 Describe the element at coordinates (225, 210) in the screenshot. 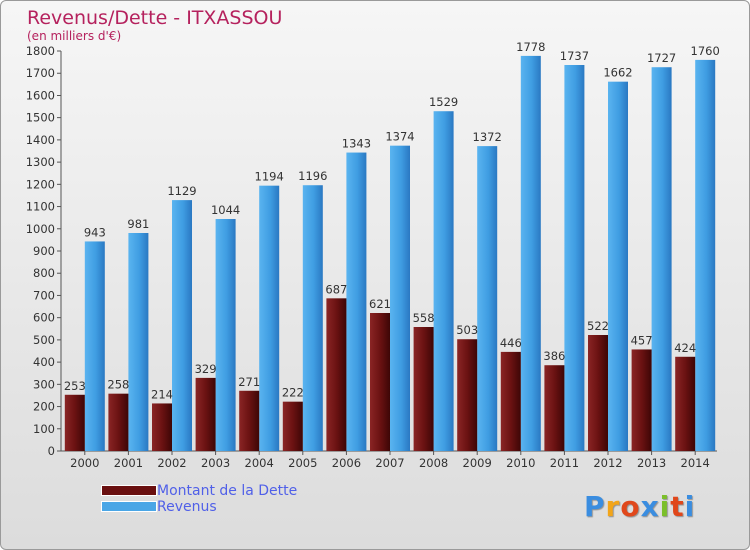

I see `revenus-value-label: 1044` at that location.